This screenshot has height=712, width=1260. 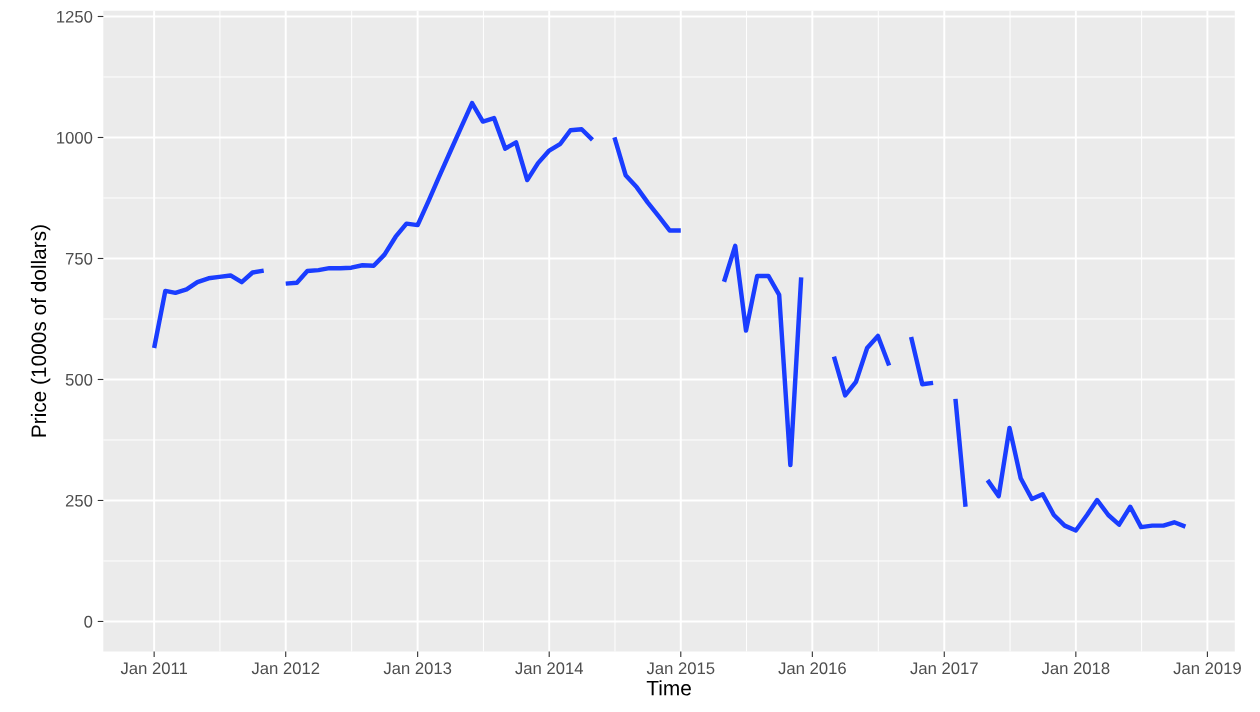 What do you see at coordinates (75, 137) in the screenshot?
I see `y-tick-label: 1000` at bounding box center [75, 137].